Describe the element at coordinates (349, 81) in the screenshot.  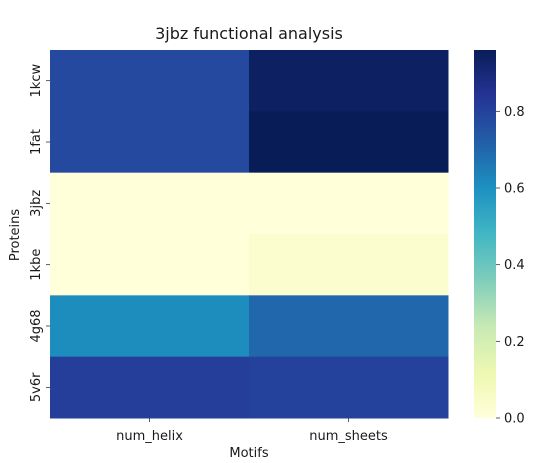
I see `heatmap-cell-1kcw-num_sheets` at that location.